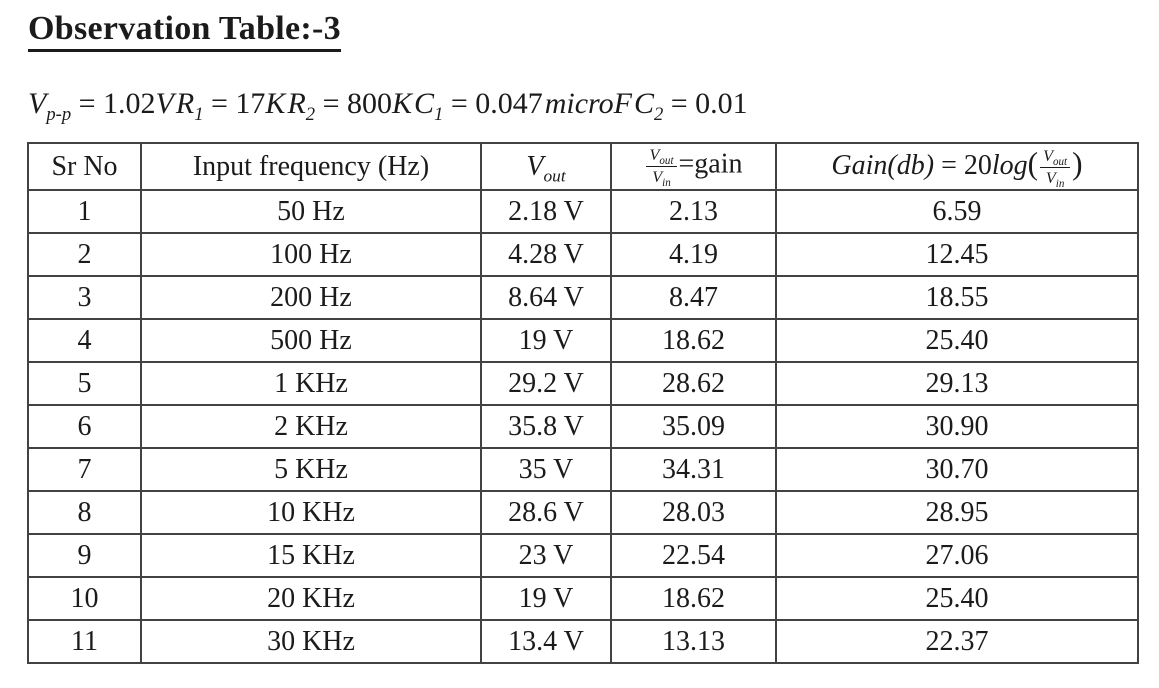 The width and height of the screenshot is (1159, 688). Describe the element at coordinates (311, 512) in the screenshot. I see `cell-frequency: 10 KHz` at that location.